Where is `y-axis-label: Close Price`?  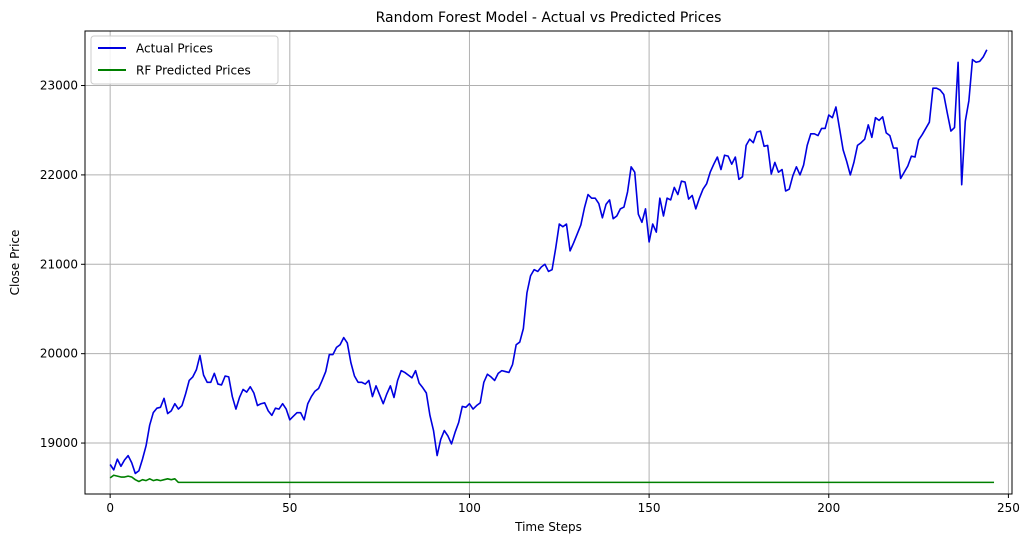 y-axis-label: Close Price is located at coordinates (15, 263).